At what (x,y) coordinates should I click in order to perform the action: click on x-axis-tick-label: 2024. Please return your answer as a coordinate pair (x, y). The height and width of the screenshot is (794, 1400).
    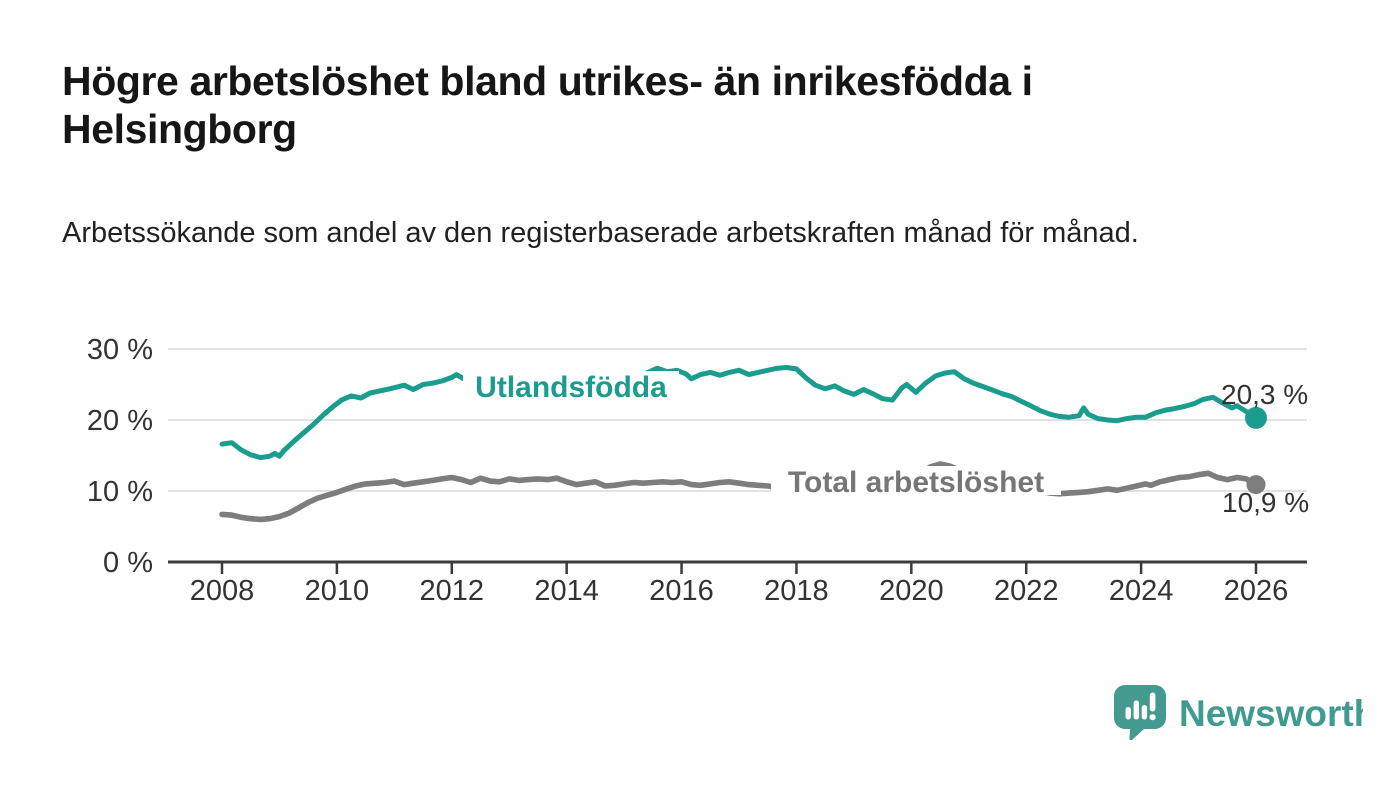
    Looking at the image, I should click on (1141, 591).